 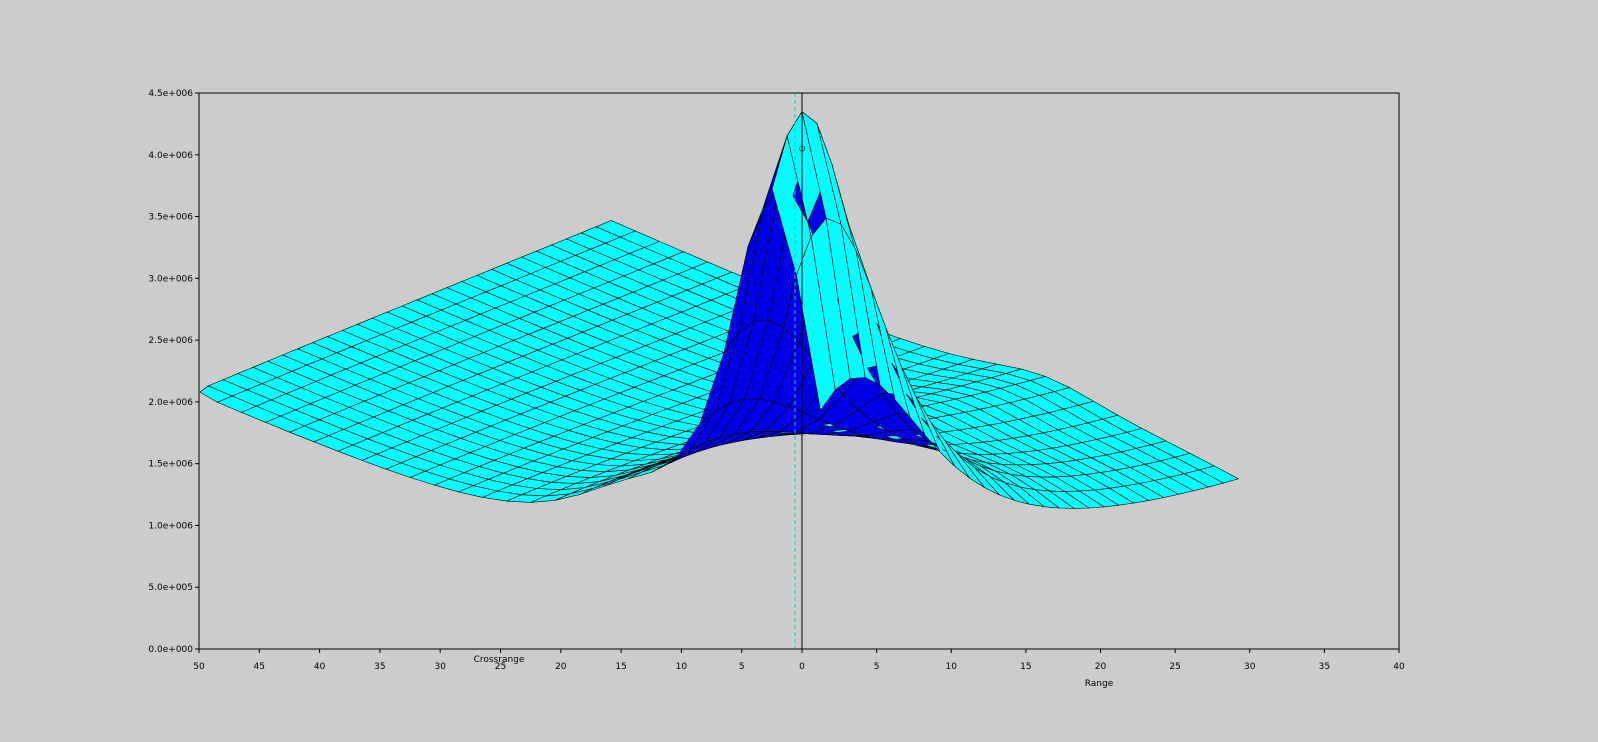 What do you see at coordinates (561, 667) in the screenshot?
I see `crossrange-tick-label: 20` at bounding box center [561, 667].